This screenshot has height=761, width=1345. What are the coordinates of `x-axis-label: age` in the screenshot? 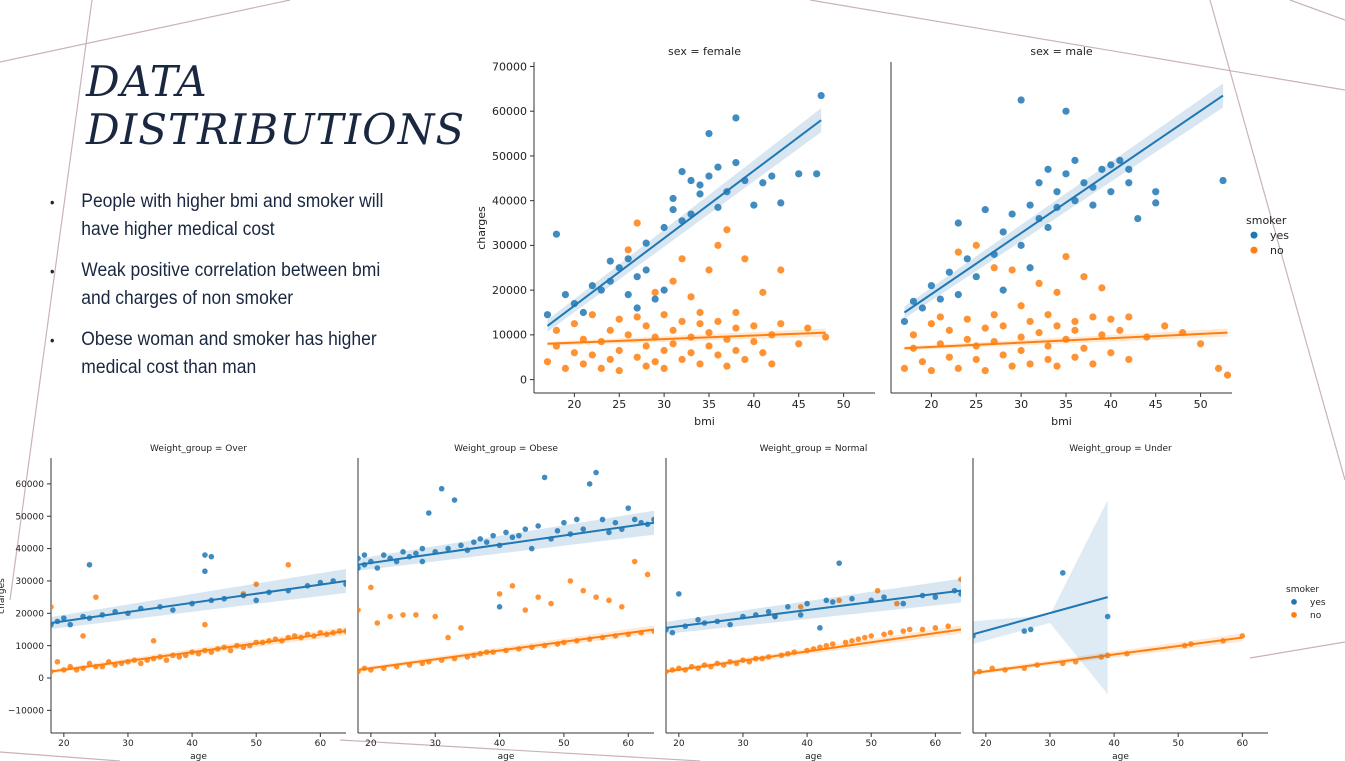 It's located at (198, 756).